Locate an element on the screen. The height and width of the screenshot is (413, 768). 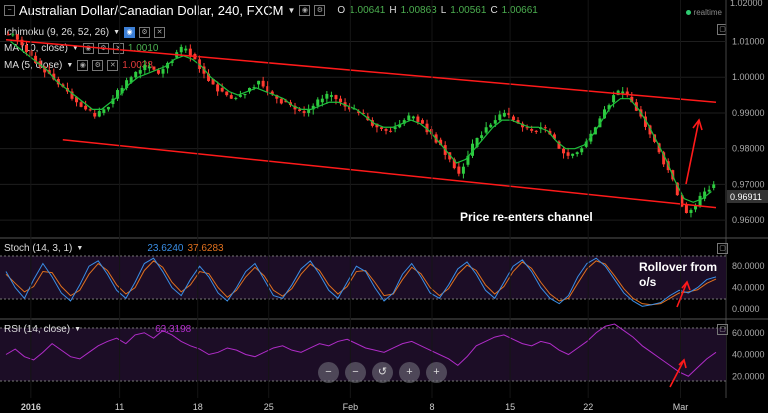
ichimoku-label: Ichimoku (9, 26, 52, 26) is located at coordinates (57, 32).